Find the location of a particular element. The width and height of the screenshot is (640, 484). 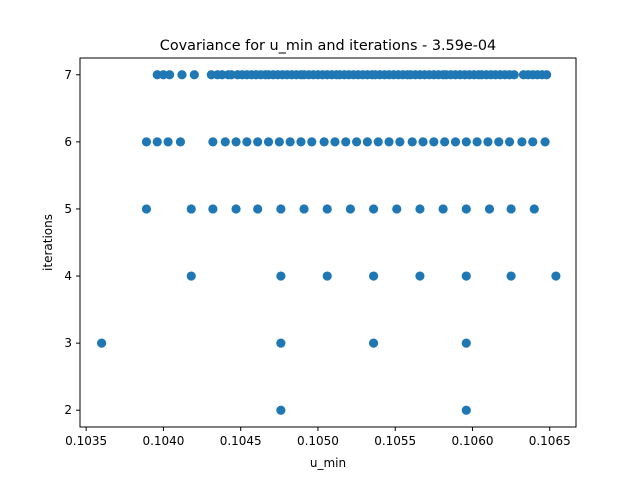

x-tick-label: 0.1035 is located at coordinates (86, 441).